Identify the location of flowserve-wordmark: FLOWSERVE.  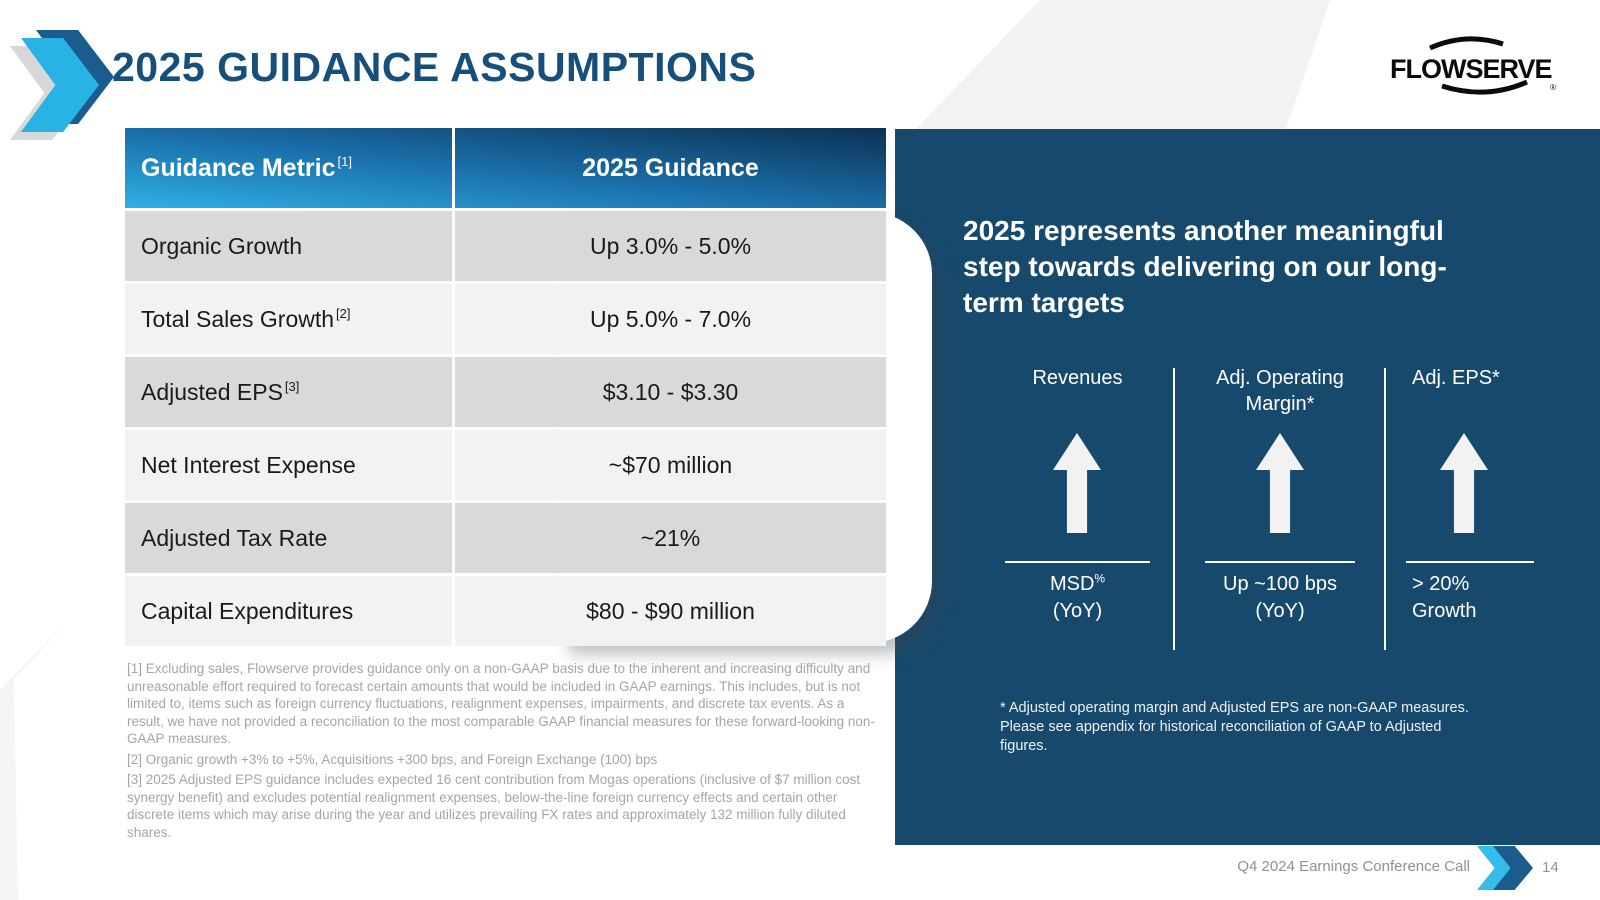
(1471, 69).